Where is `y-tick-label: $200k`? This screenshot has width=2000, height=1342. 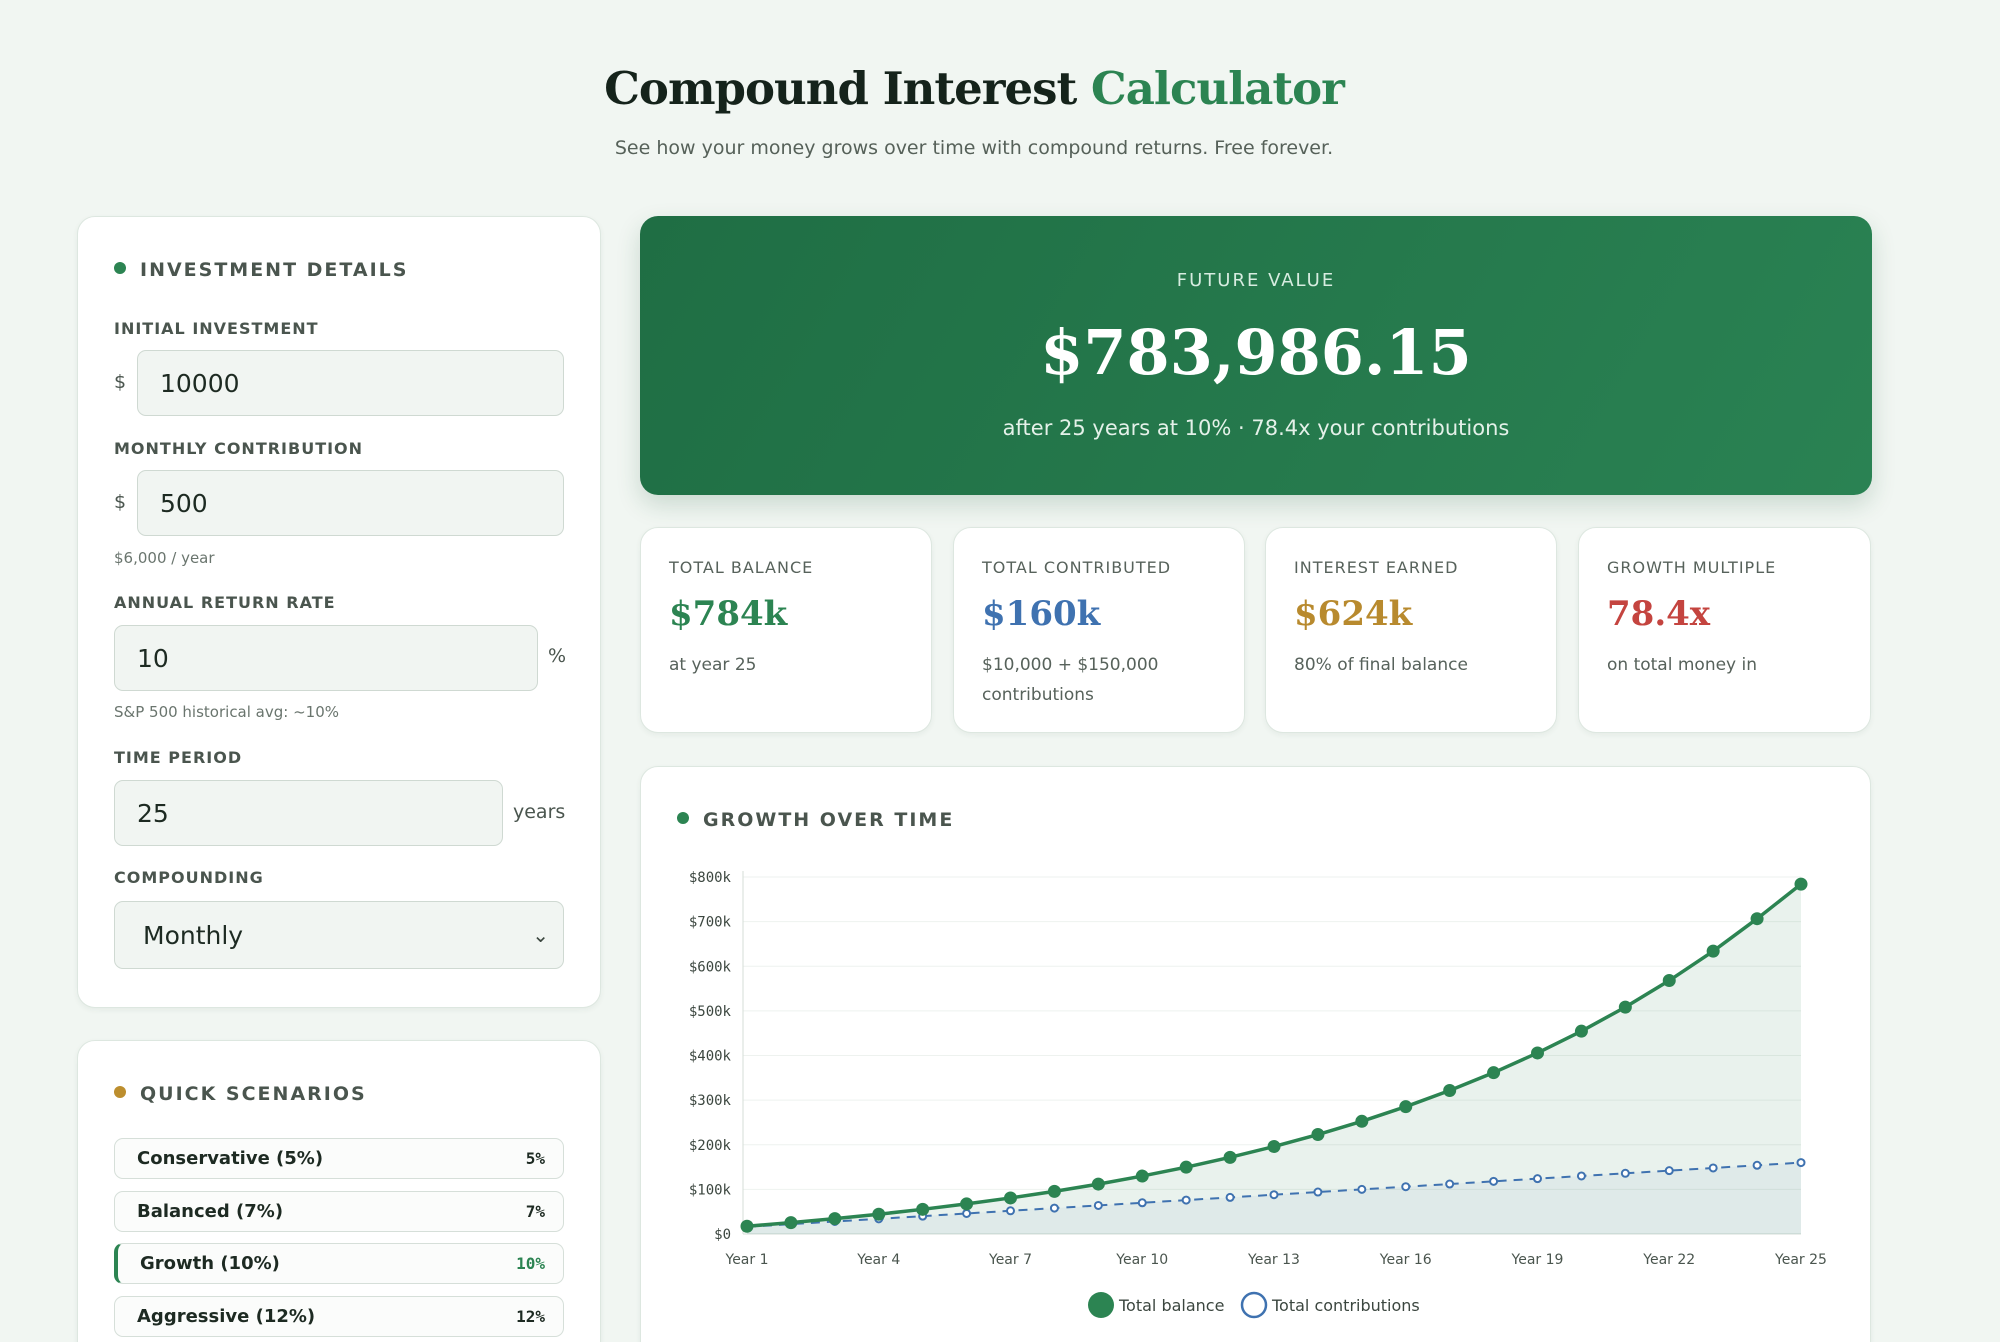 y-tick-label: $200k is located at coordinates (710, 1146).